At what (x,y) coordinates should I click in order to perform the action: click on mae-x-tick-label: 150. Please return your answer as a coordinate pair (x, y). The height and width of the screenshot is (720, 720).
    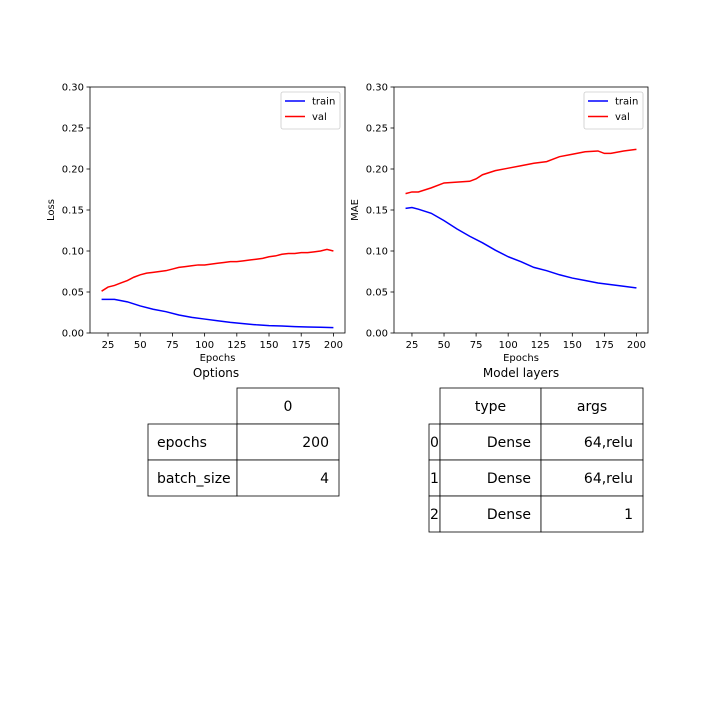
    Looking at the image, I should click on (572, 345).